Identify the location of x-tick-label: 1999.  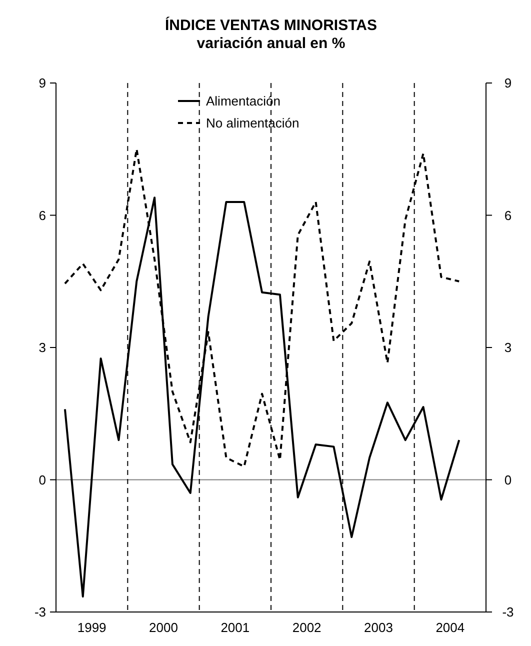
(91, 627).